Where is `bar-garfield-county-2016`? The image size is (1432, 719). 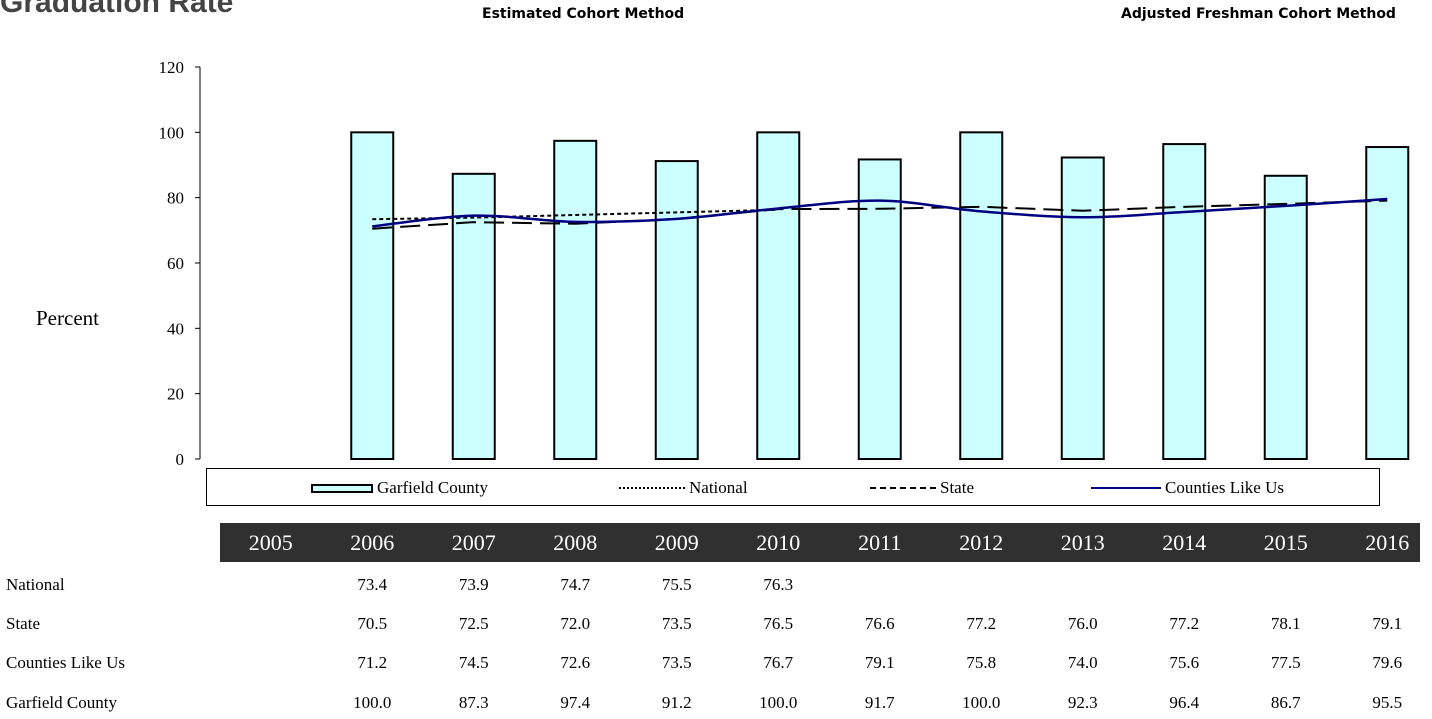 bar-garfield-county-2016 is located at coordinates (1387, 303).